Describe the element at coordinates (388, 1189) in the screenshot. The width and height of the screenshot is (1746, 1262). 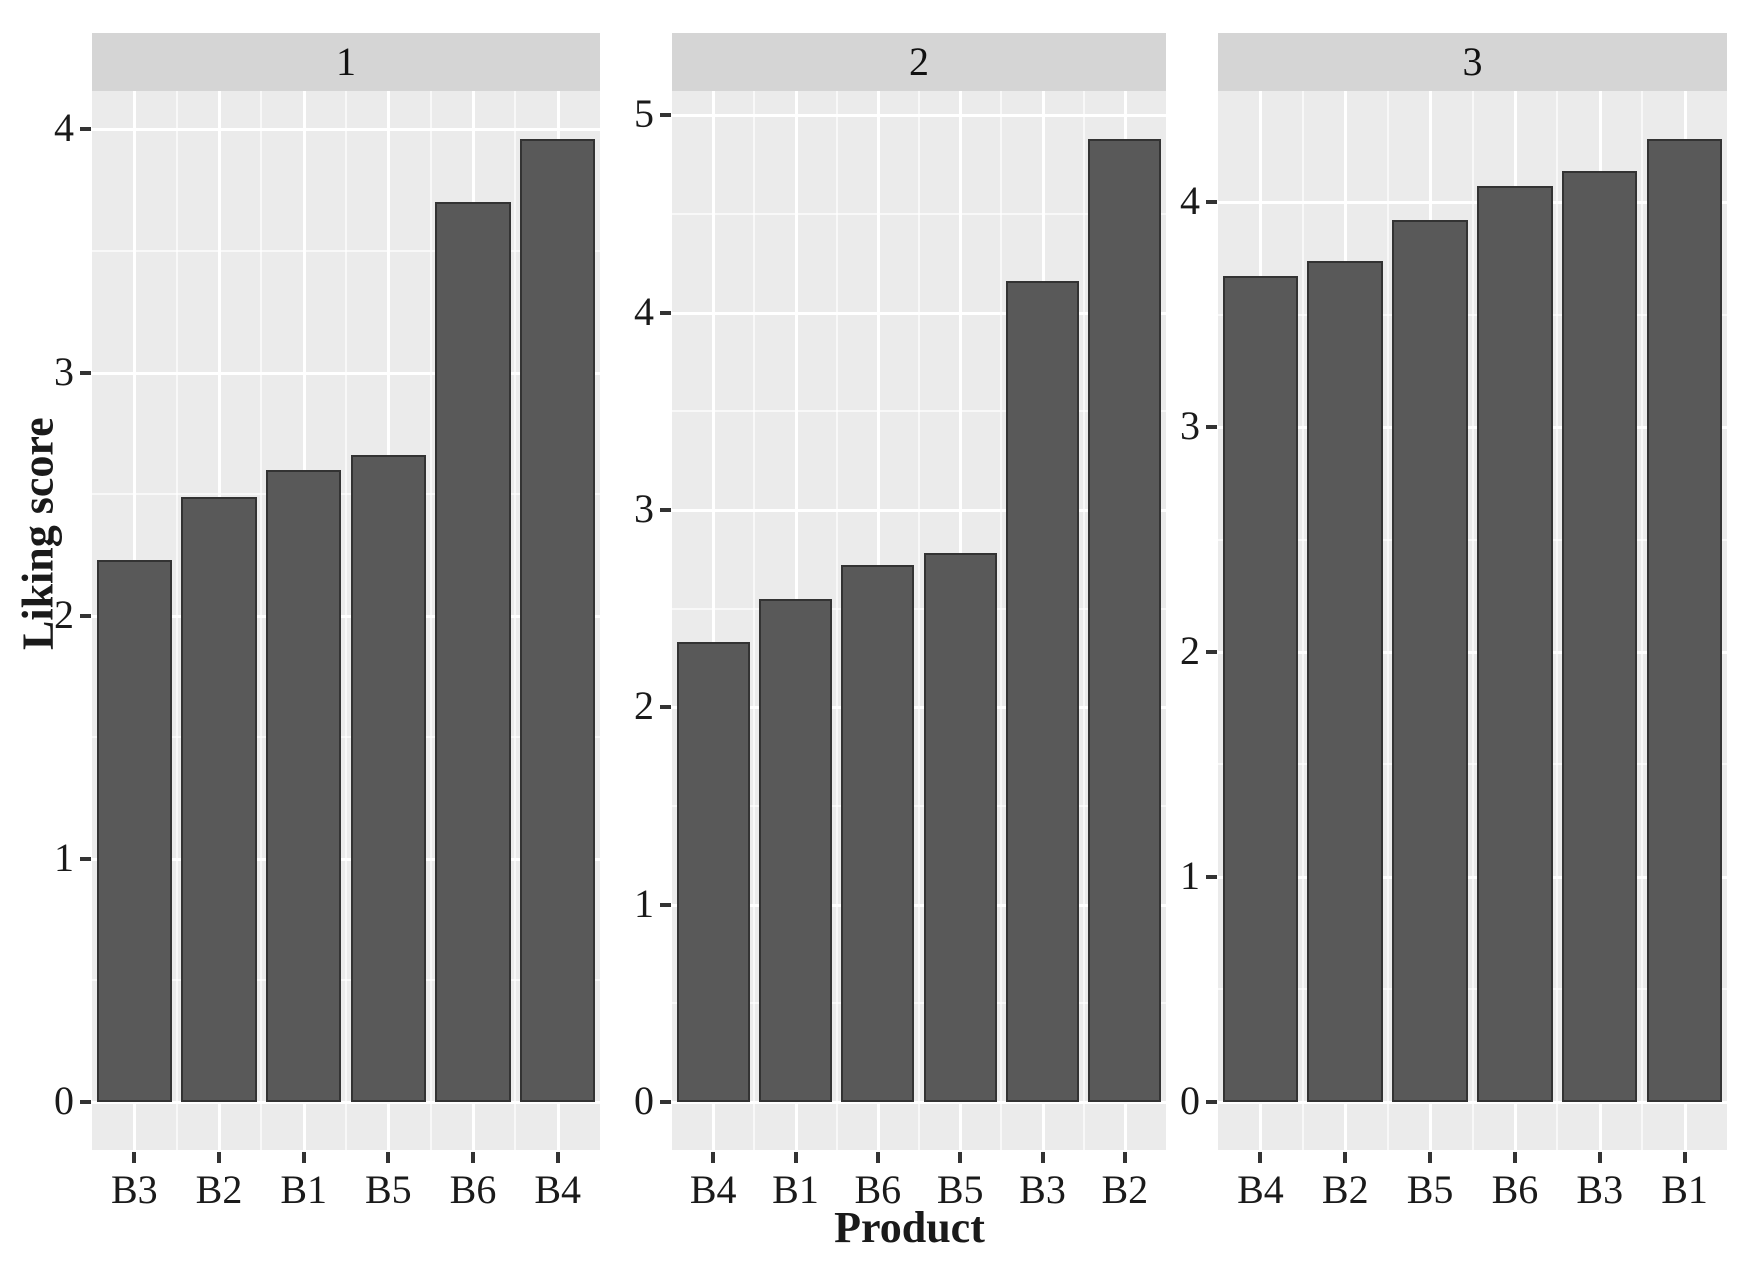
I see `x-tick-label-1-B5: B5` at that location.